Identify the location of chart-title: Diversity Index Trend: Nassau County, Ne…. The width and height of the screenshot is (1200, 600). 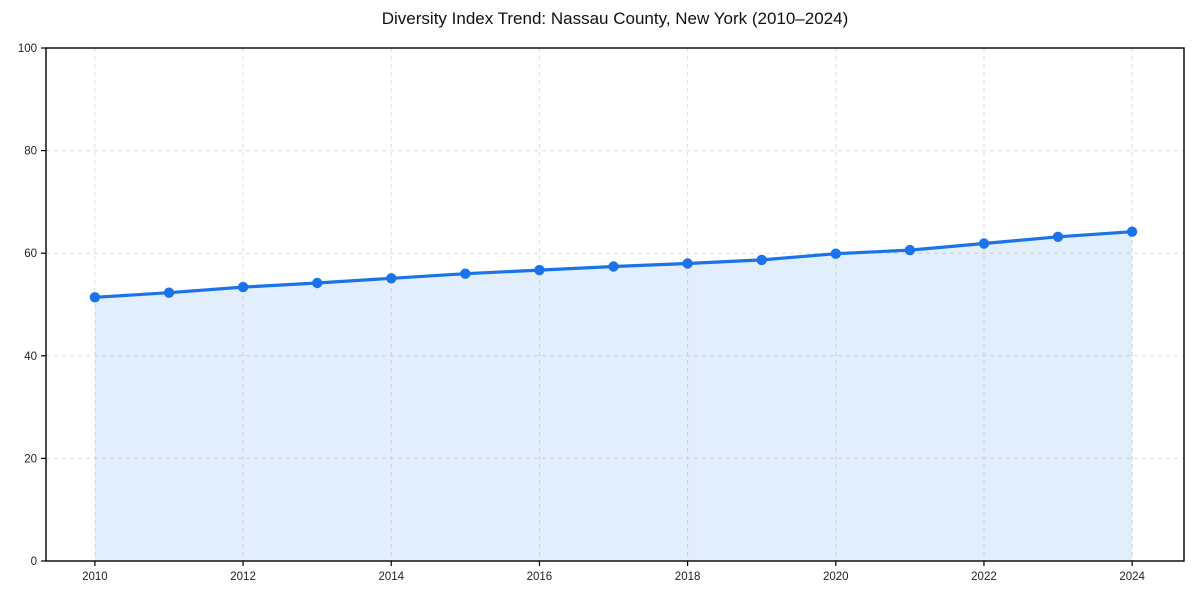
(615, 18).